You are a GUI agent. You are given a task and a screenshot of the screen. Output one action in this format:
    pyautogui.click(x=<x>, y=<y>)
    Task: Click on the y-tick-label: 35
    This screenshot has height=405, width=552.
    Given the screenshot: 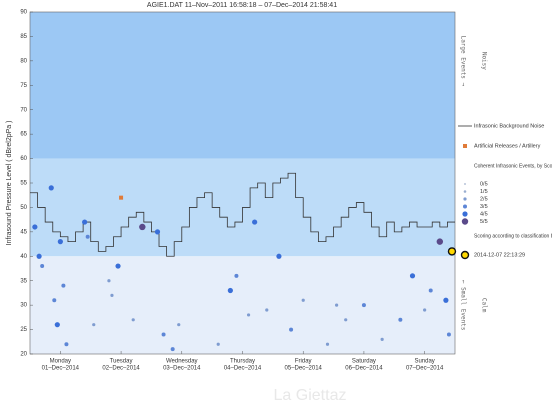 What is the action you would take?
    pyautogui.click(x=23, y=281)
    